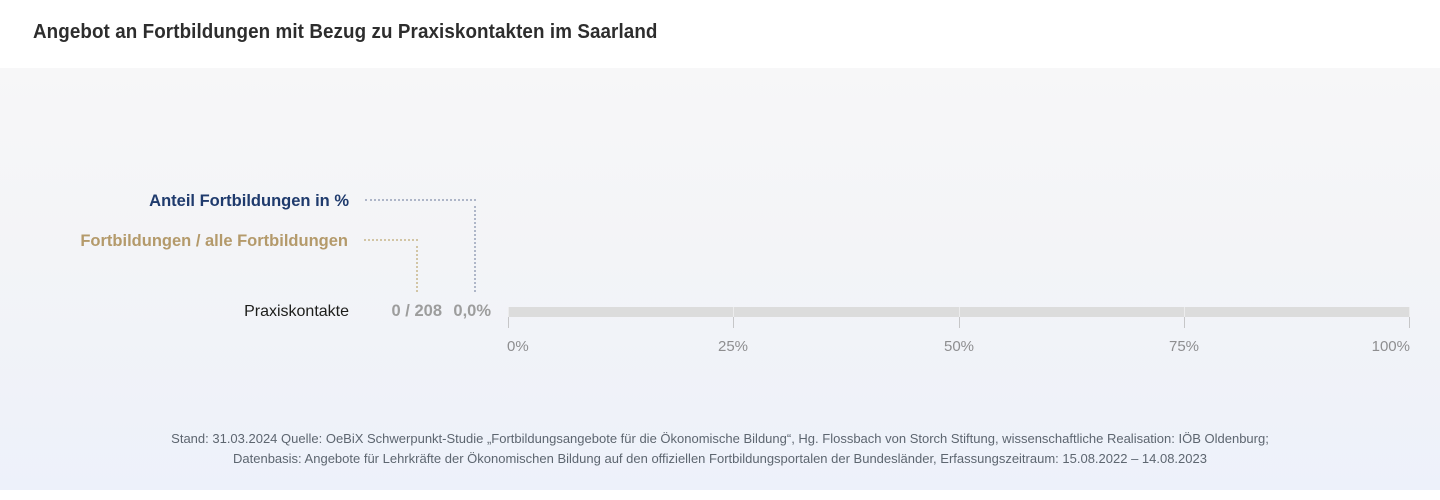  What do you see at coordinates (296, 311) in the screenshot?
I see `category-label: Praxiskontakte` at bounding box center [296, 311].